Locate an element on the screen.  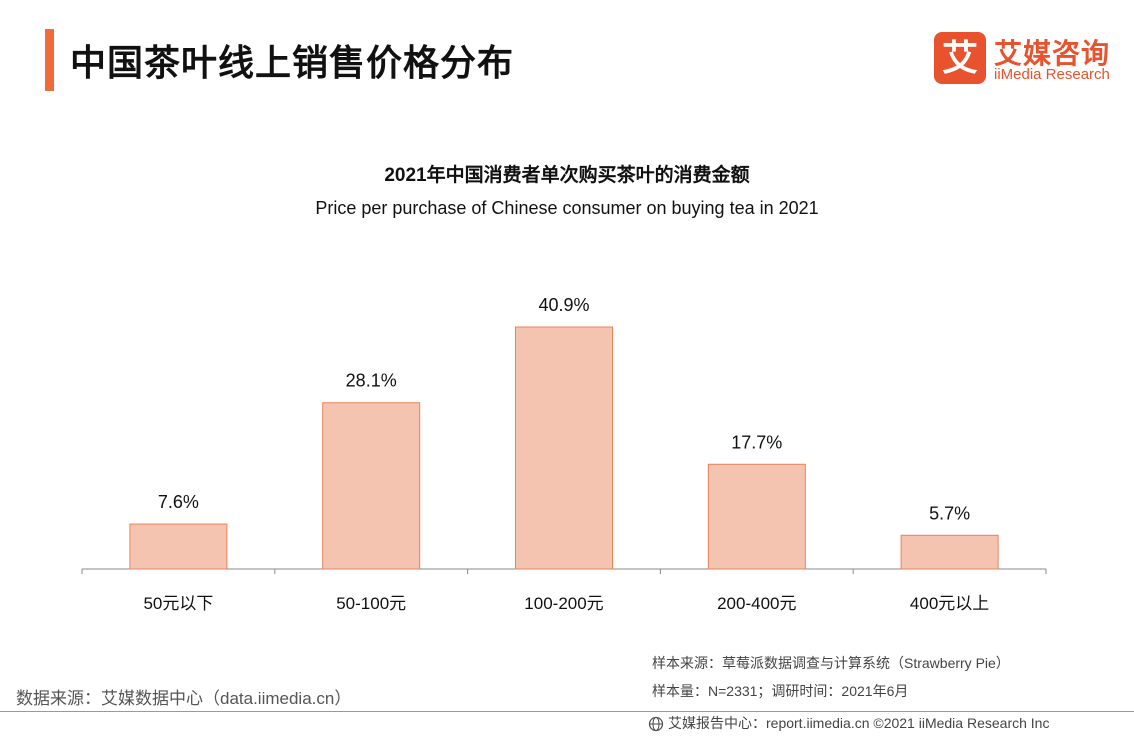
globe-icon is located at coordinates (656, 724).